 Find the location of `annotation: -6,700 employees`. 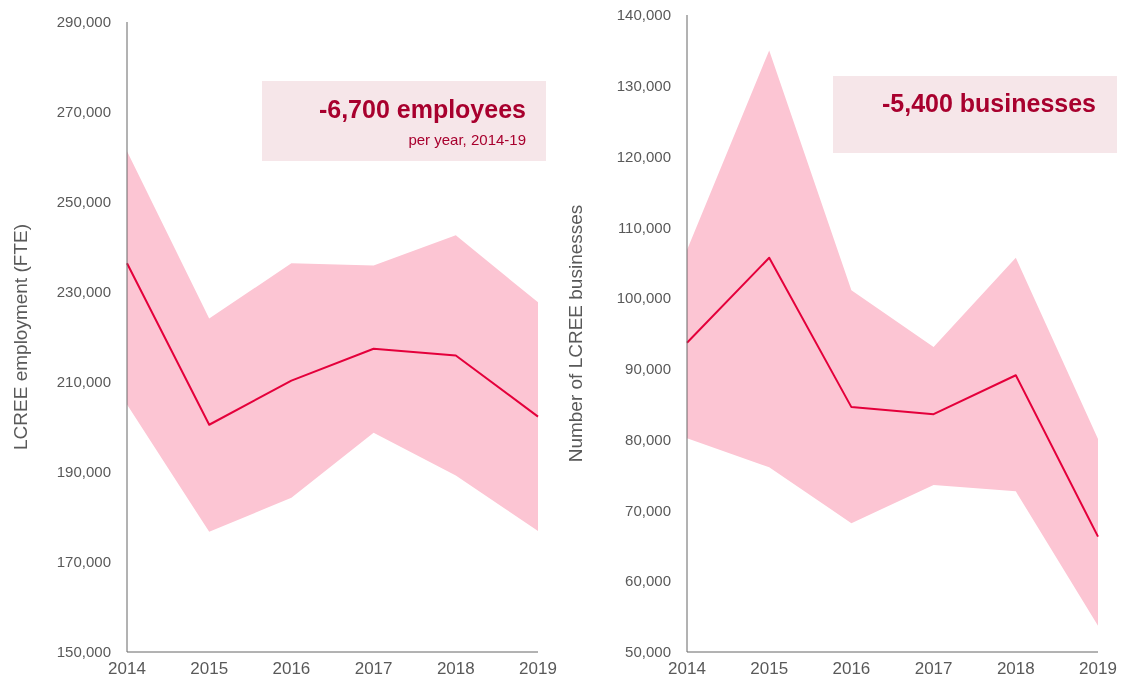

annotation: -6,700 employees is located at coordinates (422, 109).